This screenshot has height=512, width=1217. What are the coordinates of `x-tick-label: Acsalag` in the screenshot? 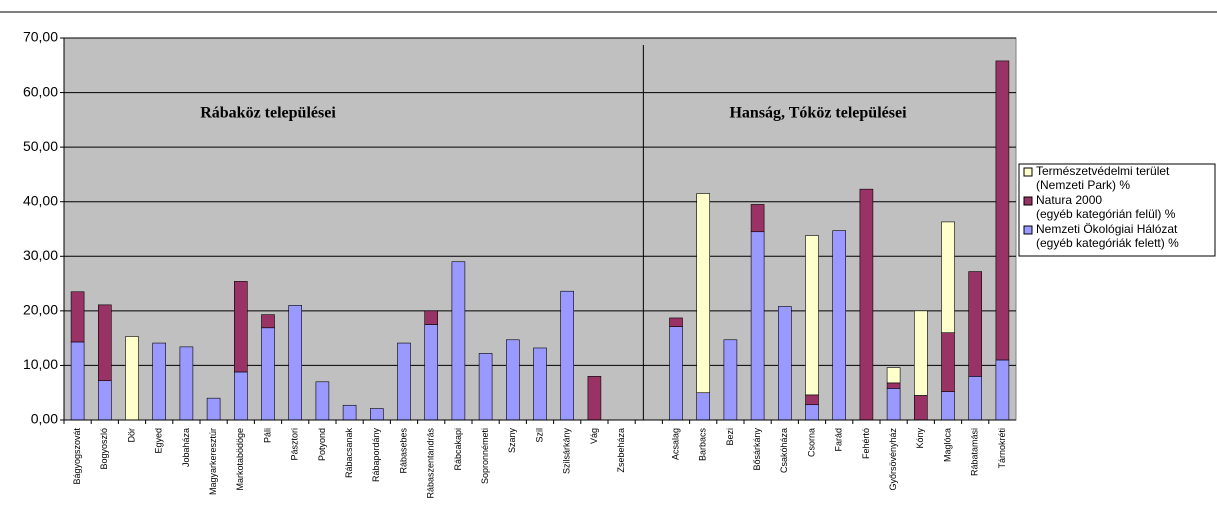 It's located at (675, 444).